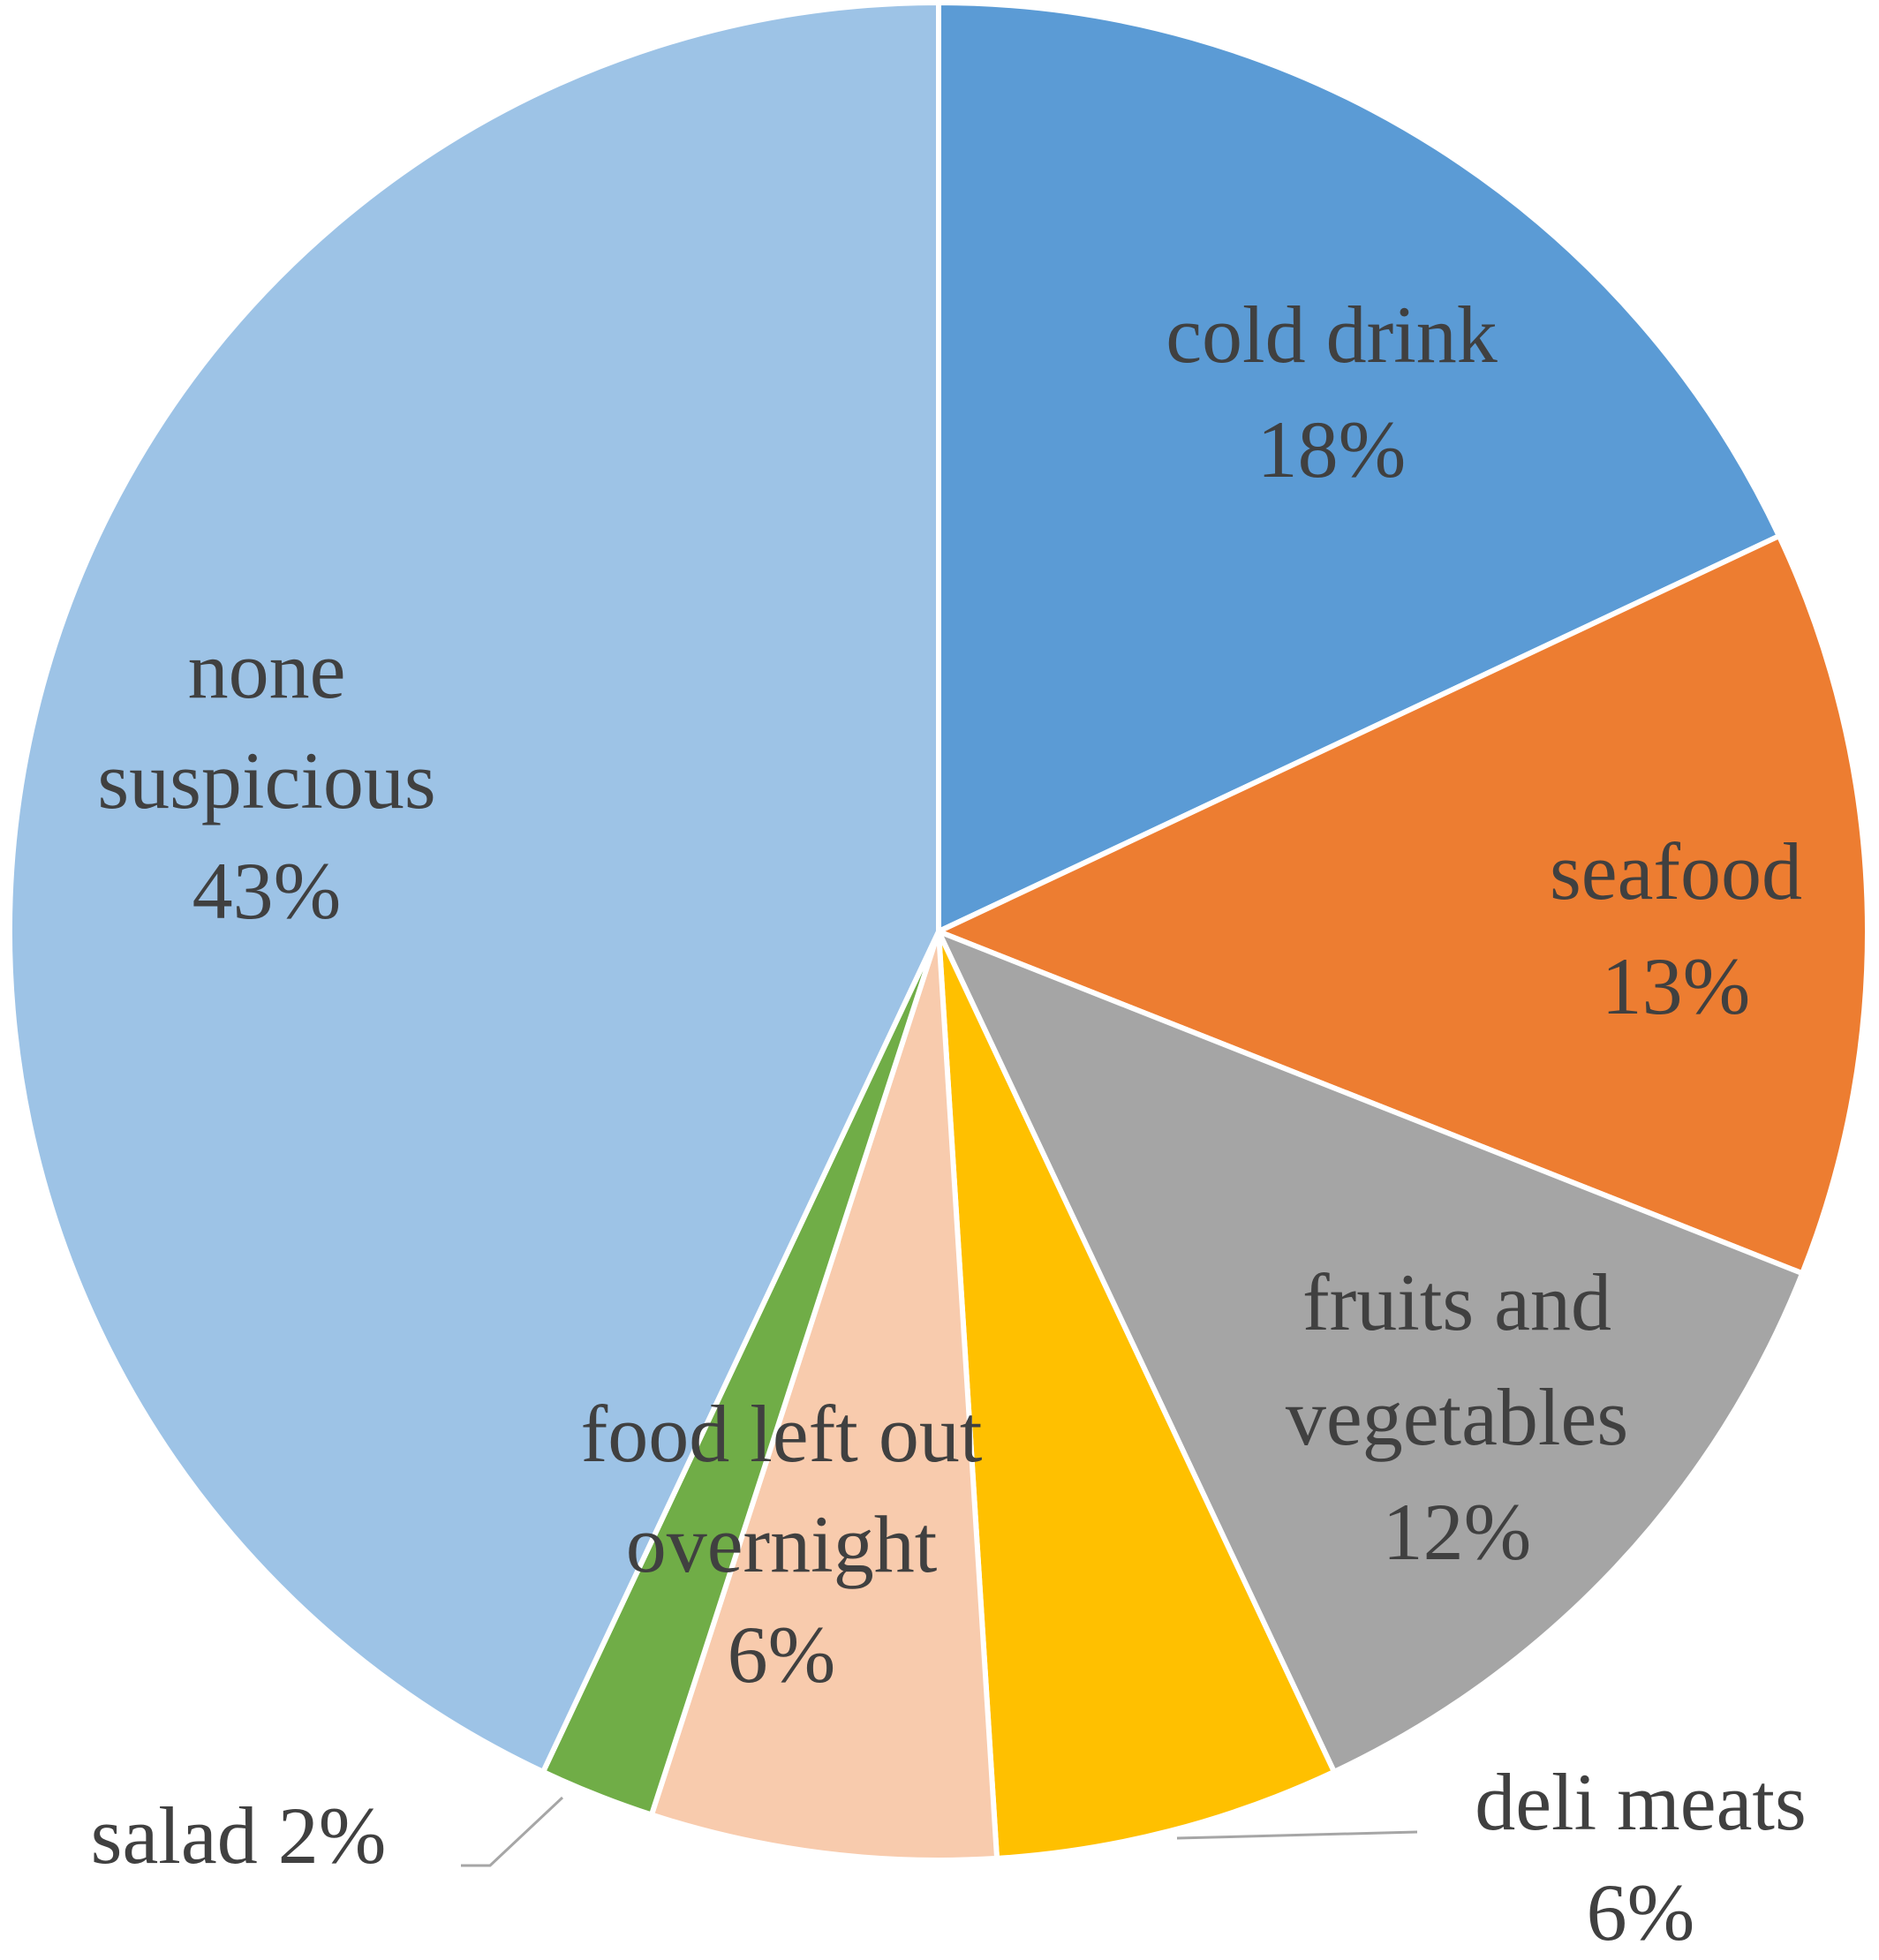 This screenshot has width=1879, height=1960. What do you see at coordinates (1332, 335) in the screenshot?
I see `slice-label-line: cold drink` at bounding box center [1332, 335].